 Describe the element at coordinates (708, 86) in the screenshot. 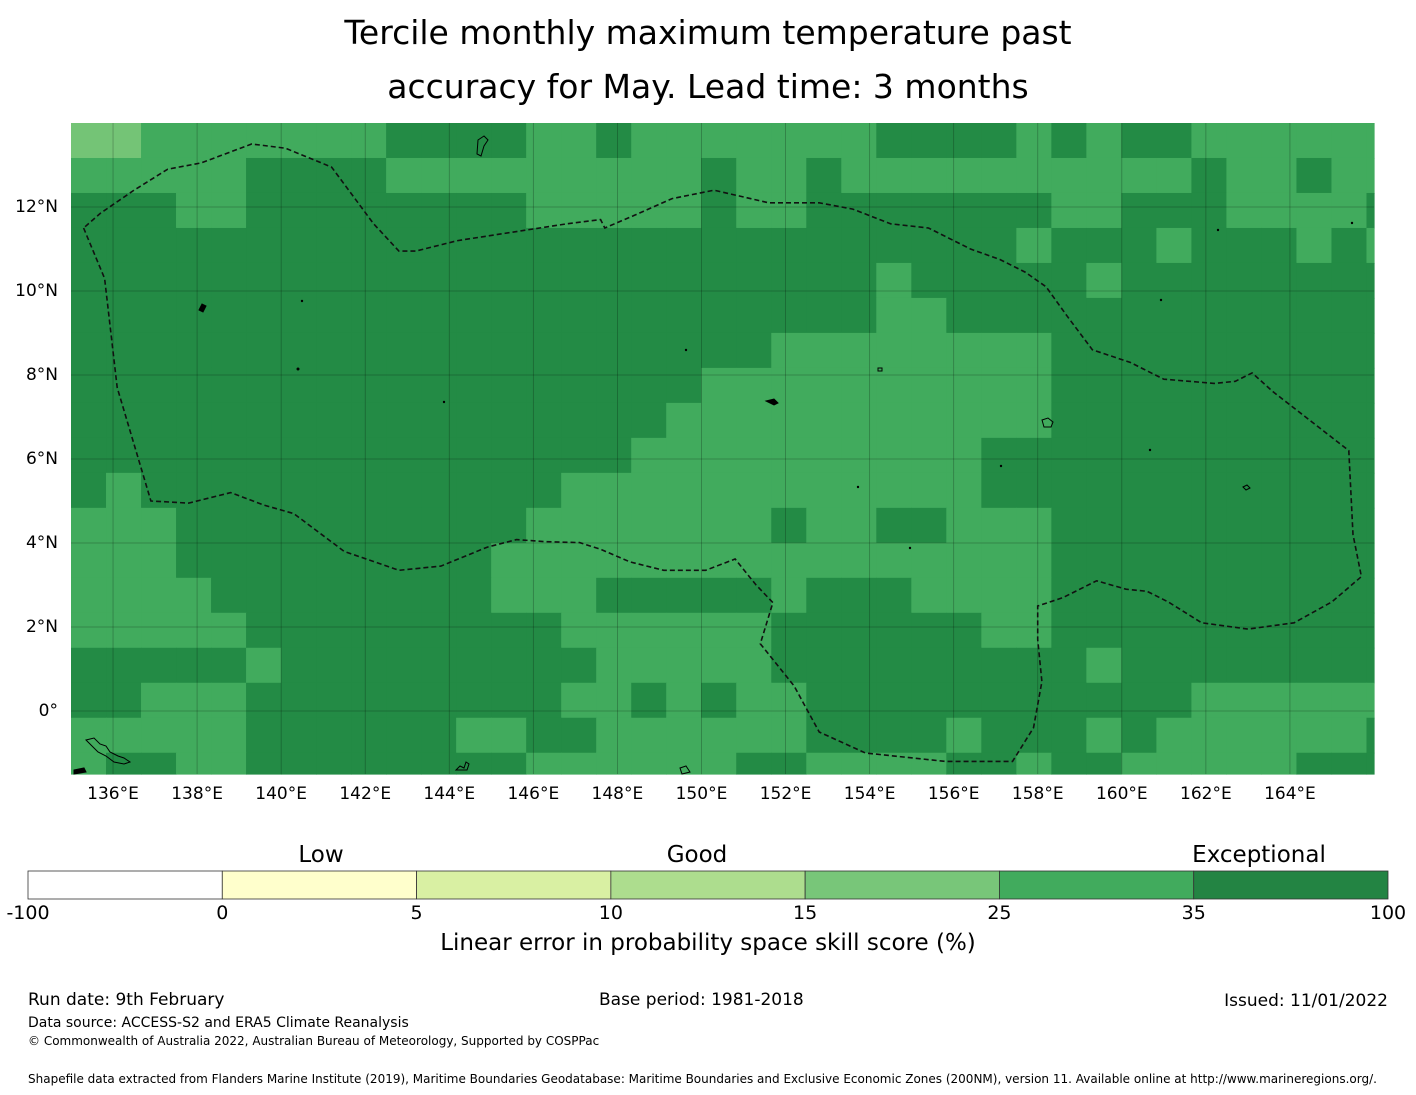

I see `title-line-2: accuracy for May. Lead time: 3 months` at that location.